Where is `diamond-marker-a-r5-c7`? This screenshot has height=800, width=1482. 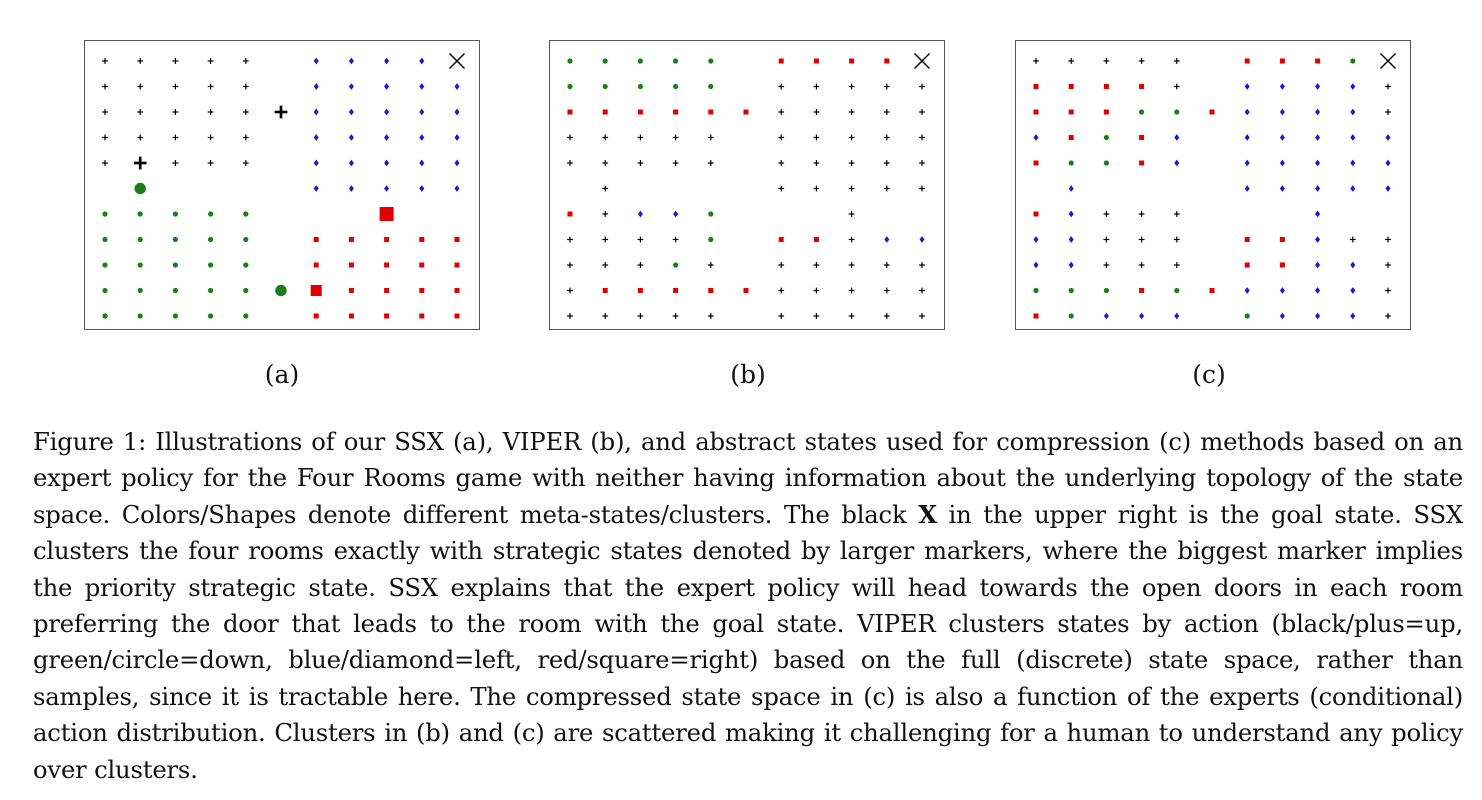 diamond-marker-a-r5-c7 is located at coordinates (351, 188).